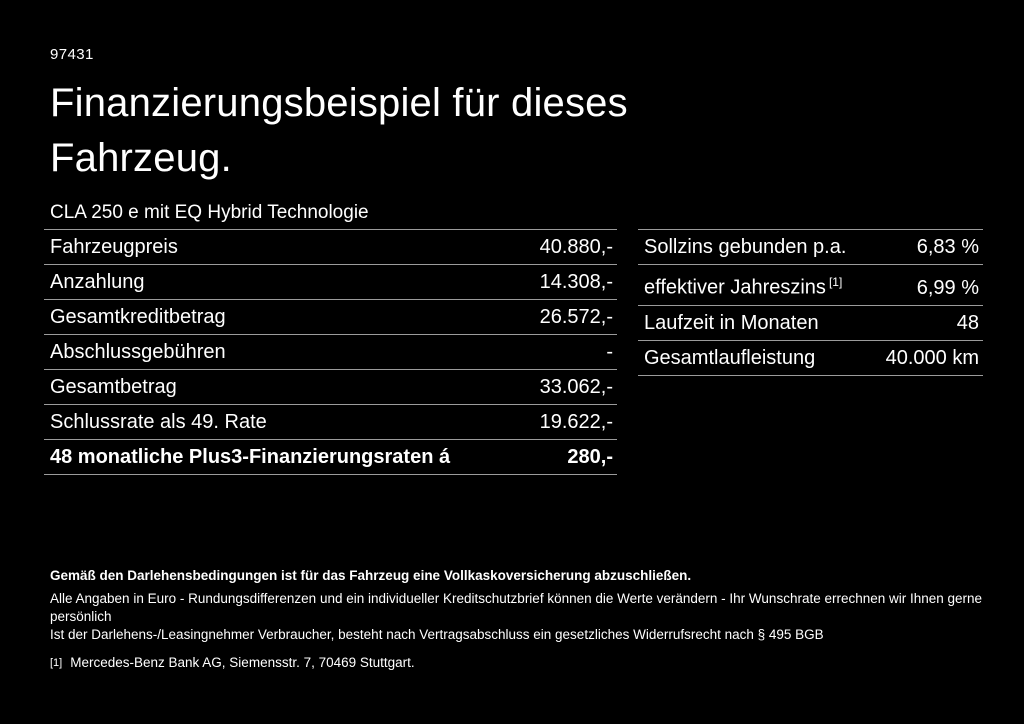  Describe the element at coordinates (339, 103) in the screenshot. I see `page-title-line-1: Finanzierungsbeispiel für dieses` at that location.